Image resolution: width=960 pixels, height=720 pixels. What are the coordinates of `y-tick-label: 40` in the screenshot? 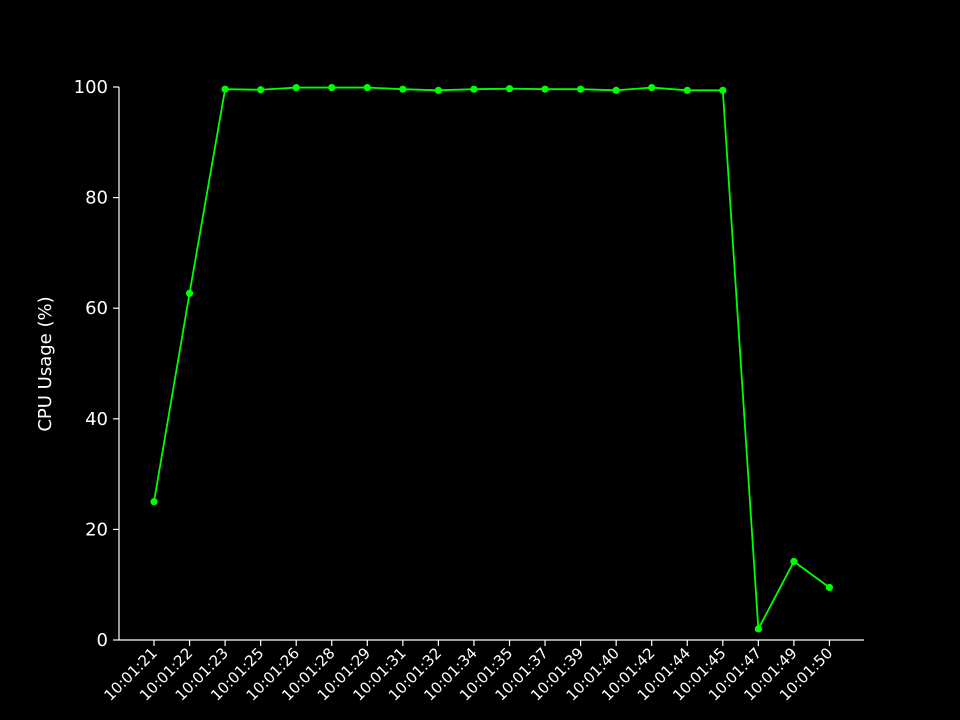 It's located at (96, 419).